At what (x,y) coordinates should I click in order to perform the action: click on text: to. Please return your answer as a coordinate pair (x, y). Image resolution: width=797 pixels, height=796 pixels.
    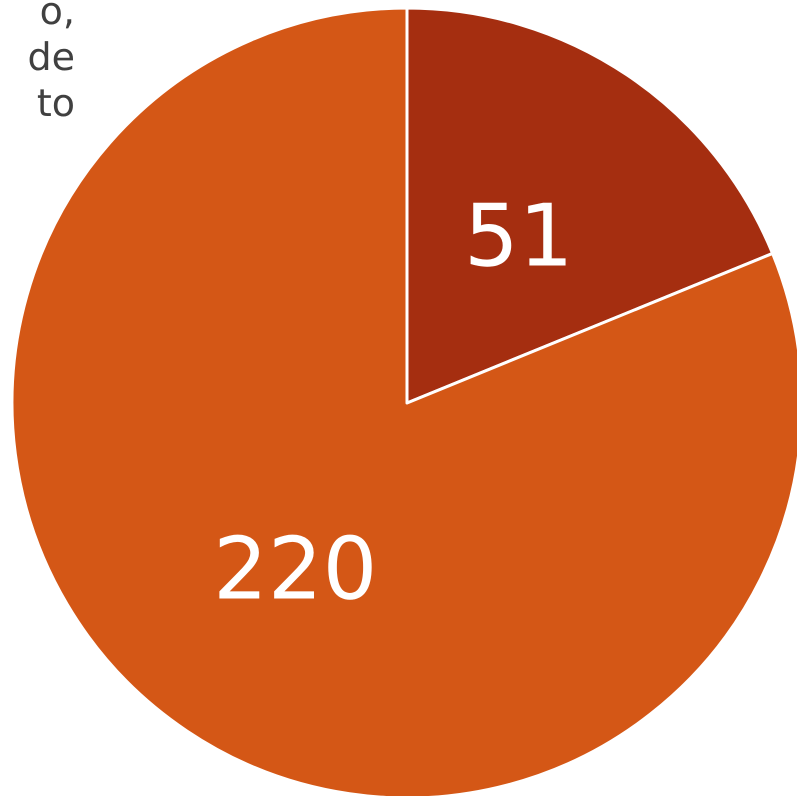
    Looking at the image, I should click on (55, 103).